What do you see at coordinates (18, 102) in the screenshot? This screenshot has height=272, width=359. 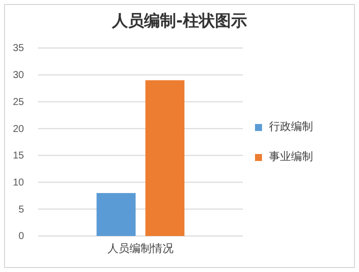 I see `y-tick-label: 25` at bounding box center [18, 102].